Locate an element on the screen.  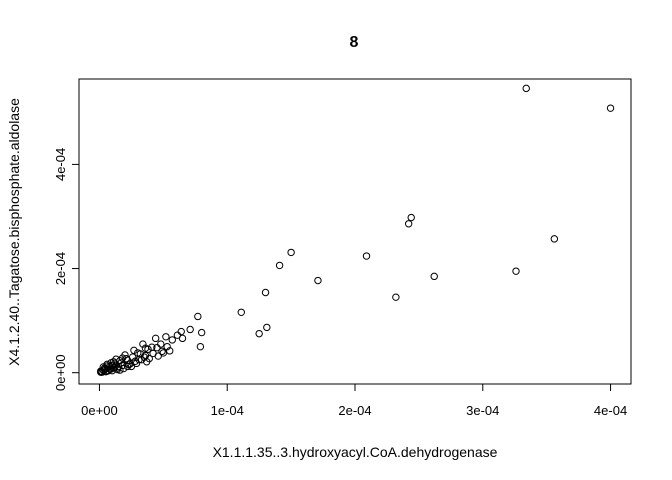
y-axis: 0e+00 2e-04 4e-04 is located at coordinates (66, 269).